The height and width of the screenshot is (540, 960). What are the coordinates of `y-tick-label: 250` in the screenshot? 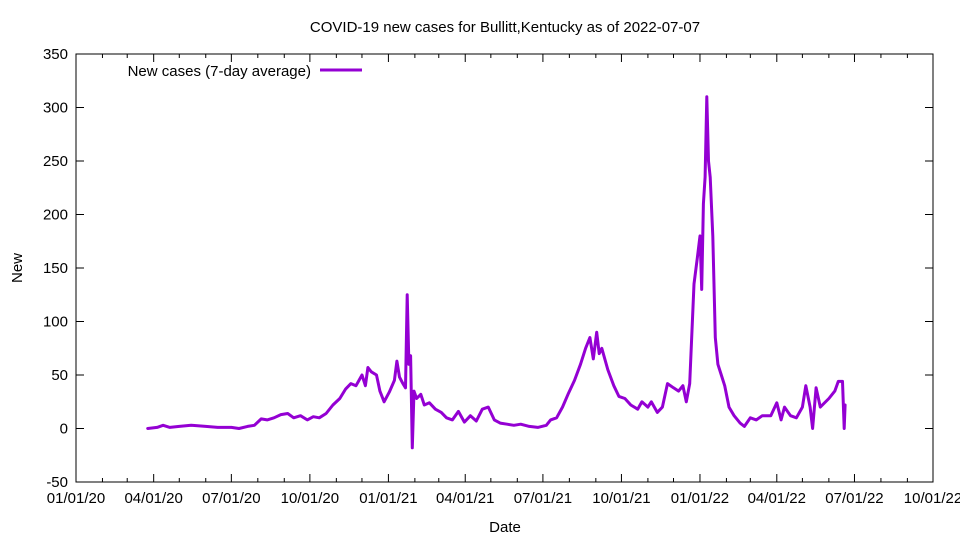 It's located at (55, 161).